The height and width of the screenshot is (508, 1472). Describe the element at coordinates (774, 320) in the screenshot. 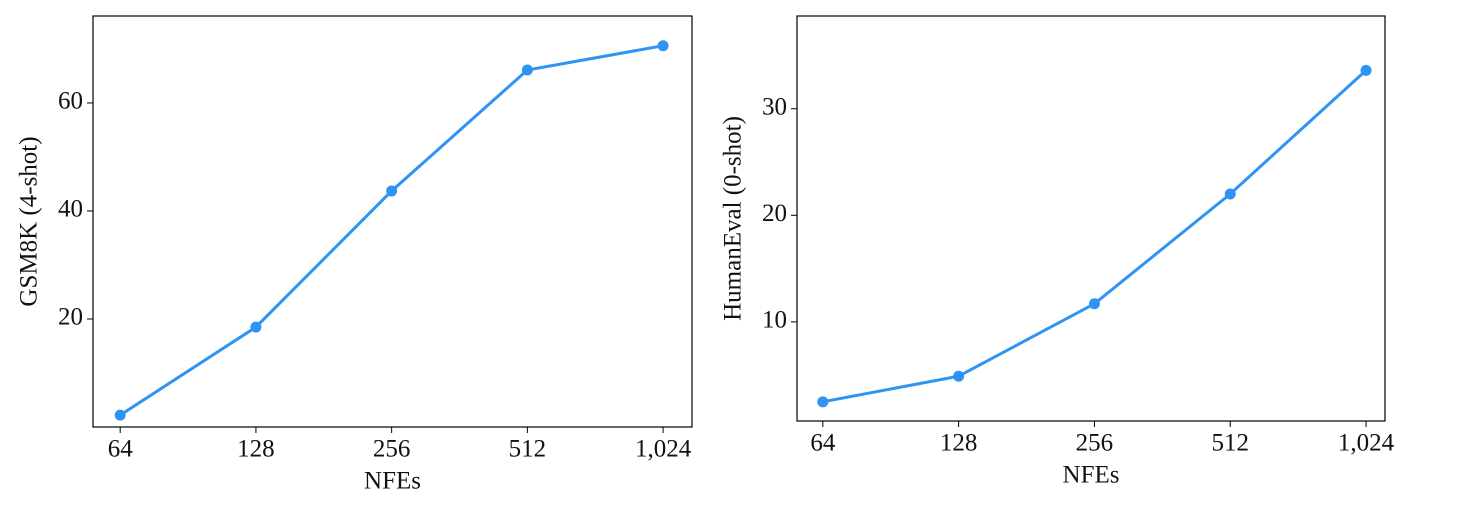

I see `y-tick-label: 10` at that location.